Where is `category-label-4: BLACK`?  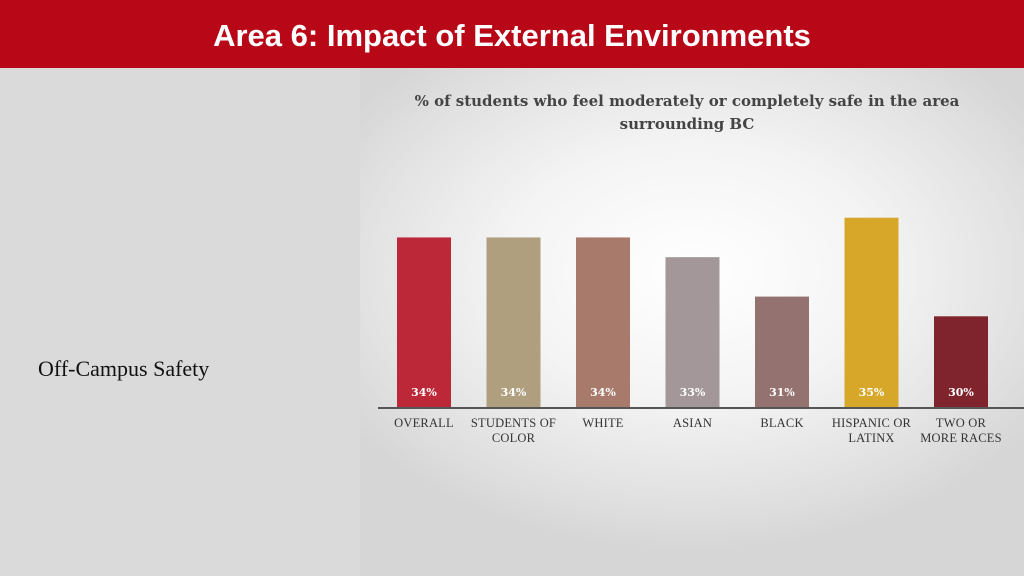
category-label-4: BLACK is located at coordinates (781, 423).